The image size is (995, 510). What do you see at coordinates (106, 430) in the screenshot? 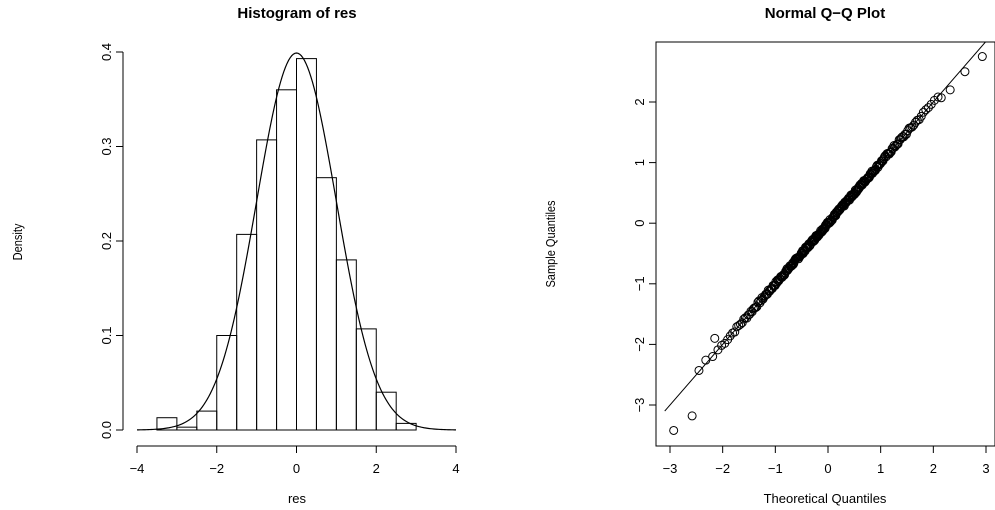
I see `y-tick-label: 0.0` at bounding box center [106, 430].